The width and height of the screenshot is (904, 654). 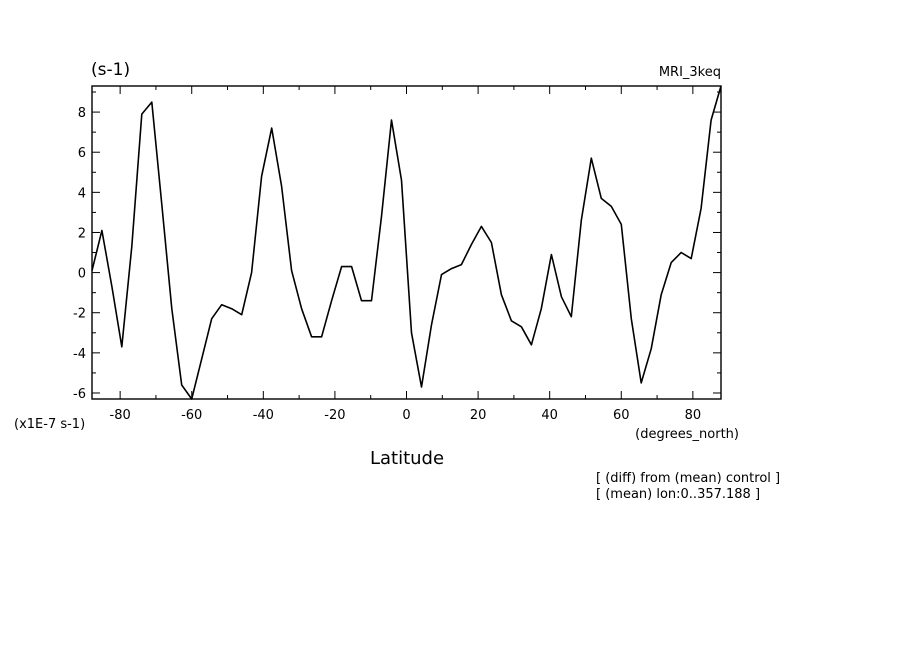 I want to click on x-tick-label: 80, so click(x=693, y=415).